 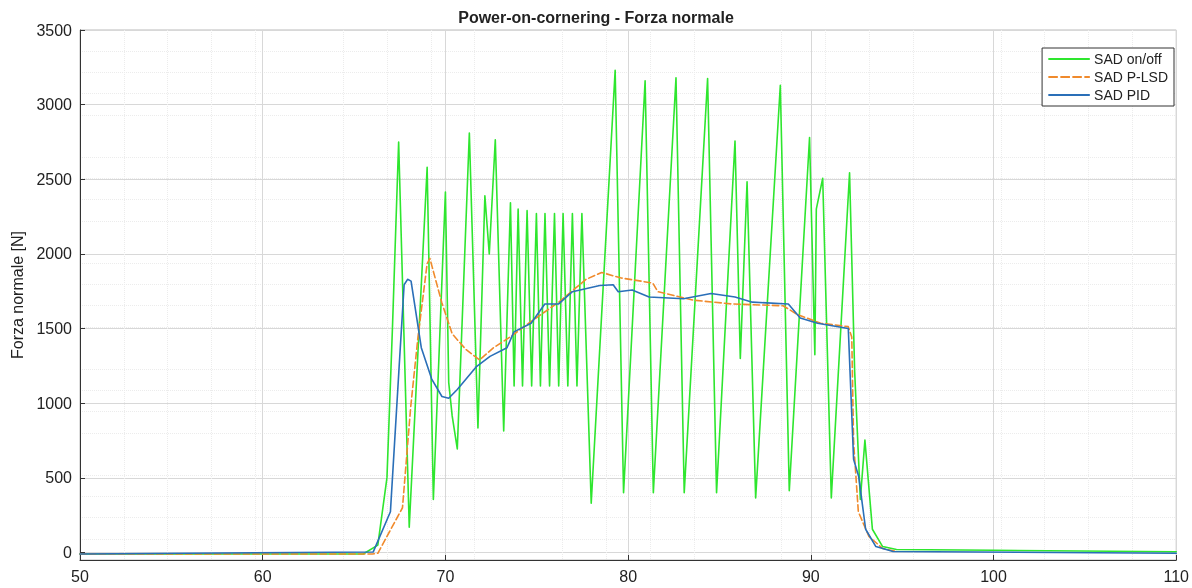 I want to click on y-tick-label: 1000, so click(x=54, y=403).